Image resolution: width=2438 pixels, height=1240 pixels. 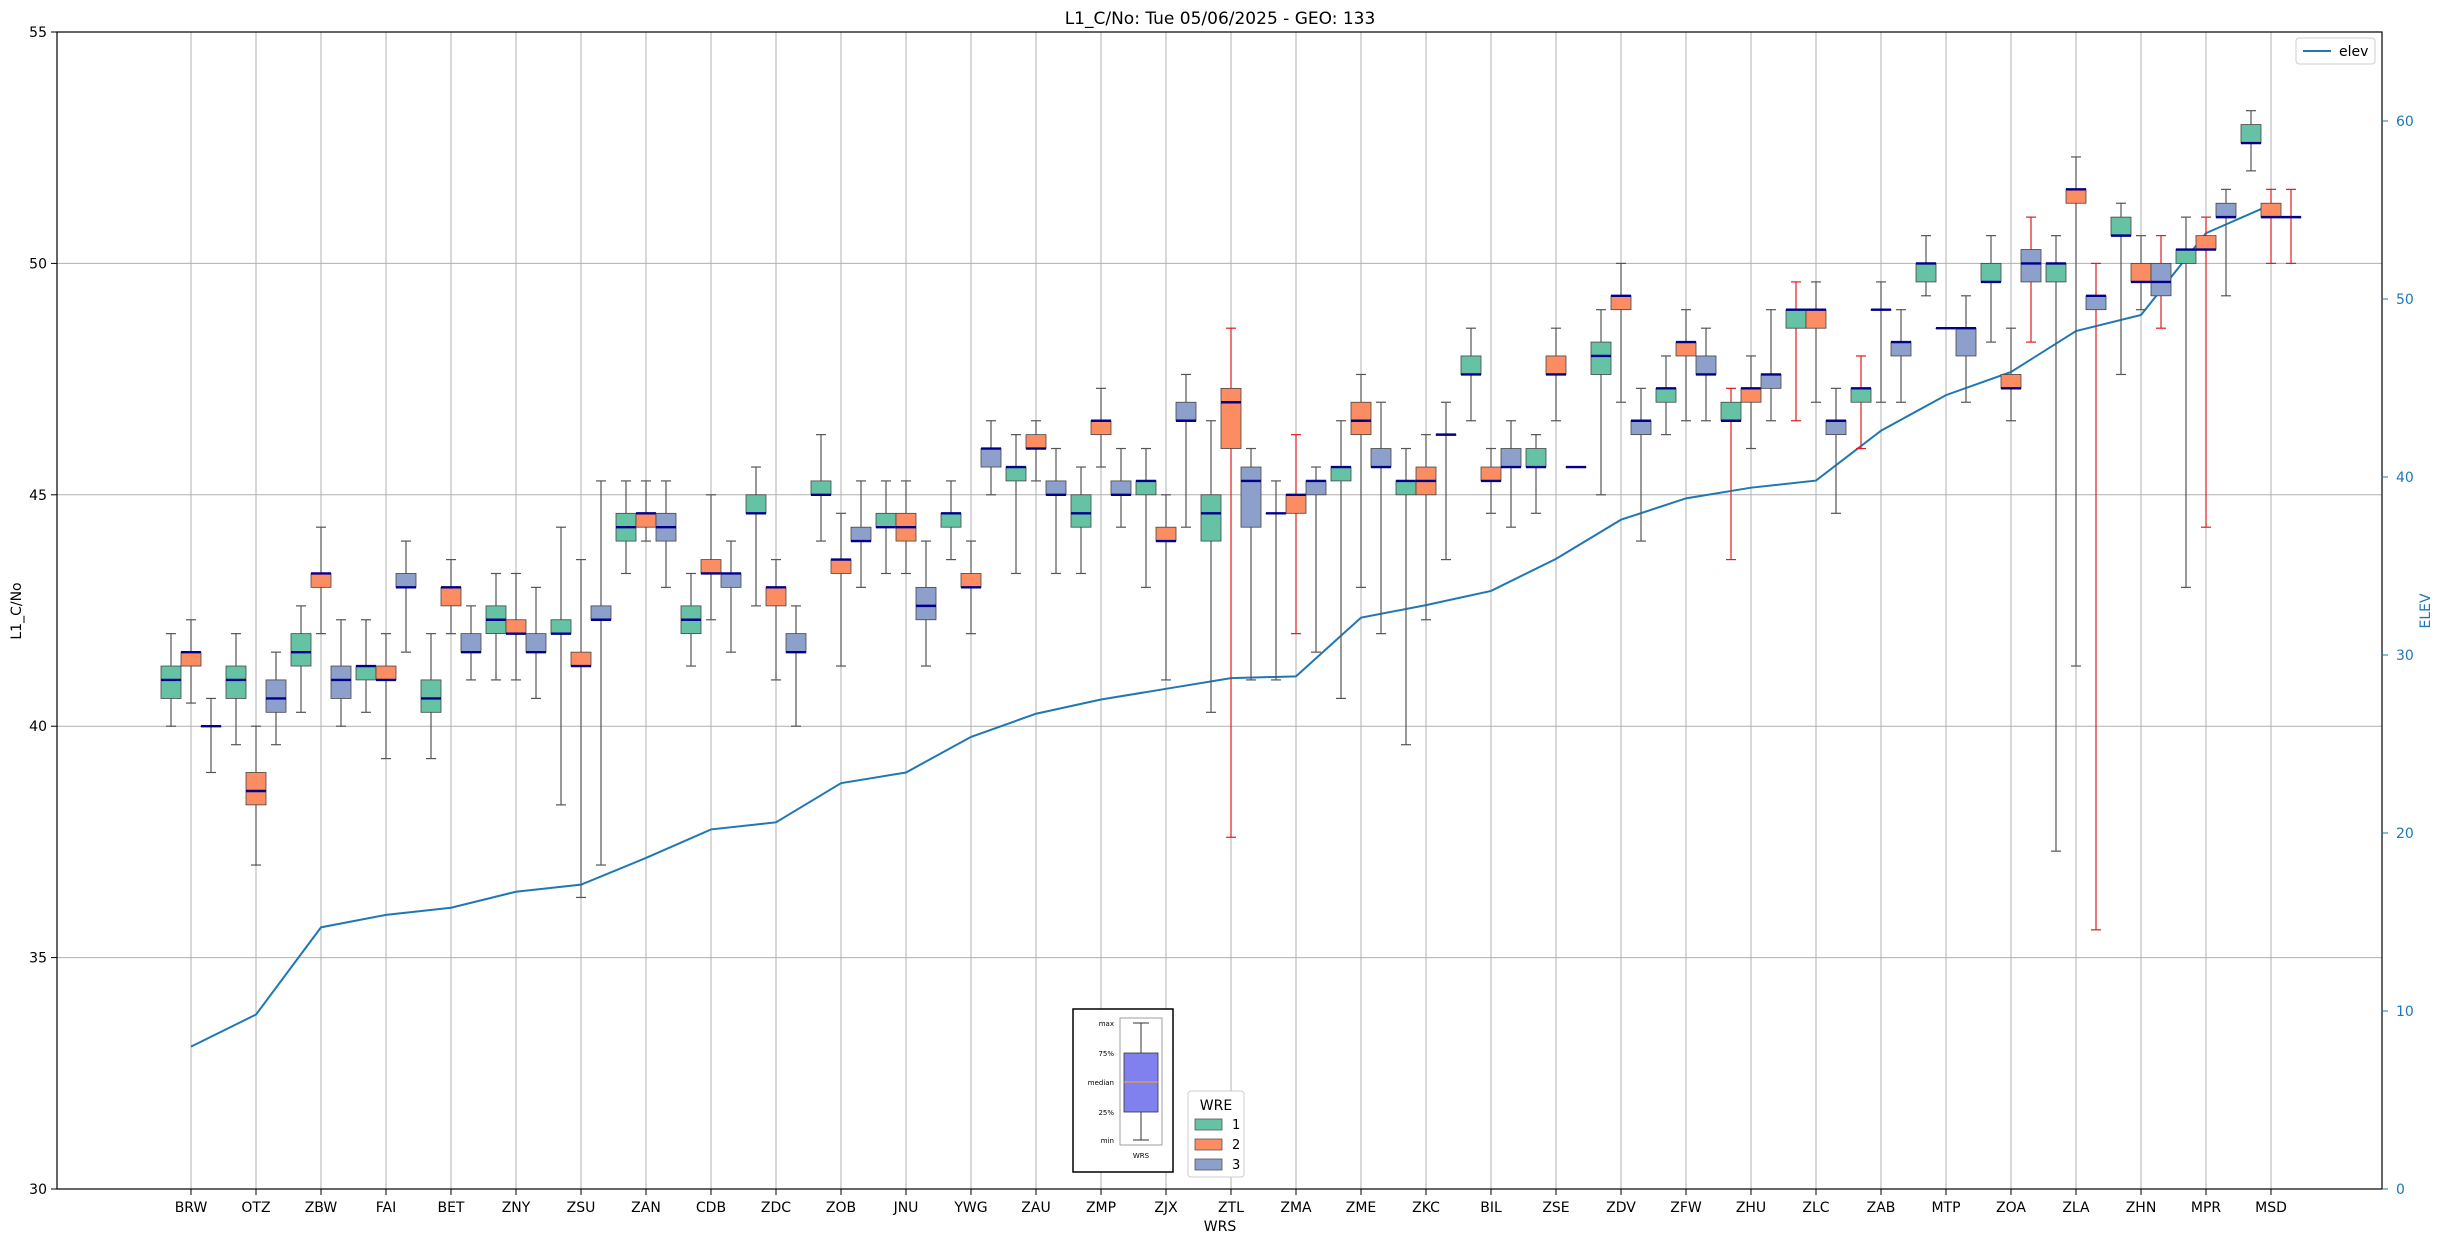 I want to click on box-zlc-wre2, so click(x=1816, y=342).